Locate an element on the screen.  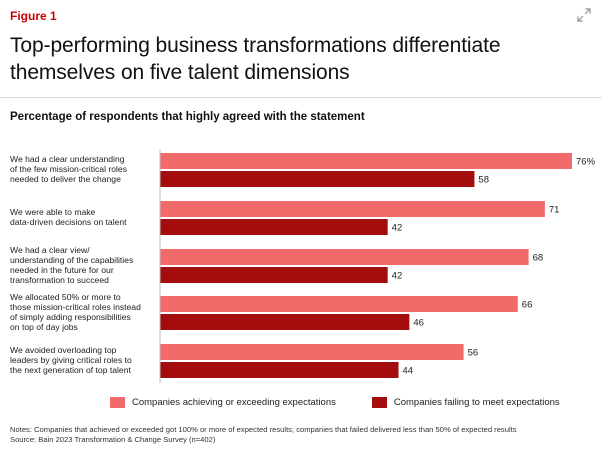
category-label-line: We allocated 50% or more to is located at coordinates (65, 297).